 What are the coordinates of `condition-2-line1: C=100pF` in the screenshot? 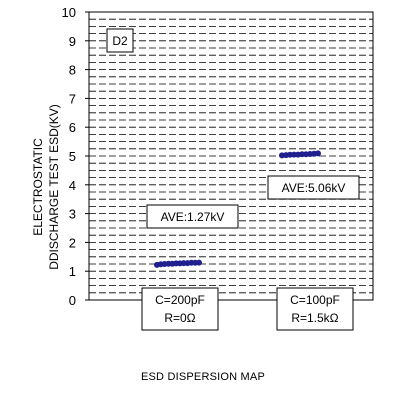 It's located at (315, 300).